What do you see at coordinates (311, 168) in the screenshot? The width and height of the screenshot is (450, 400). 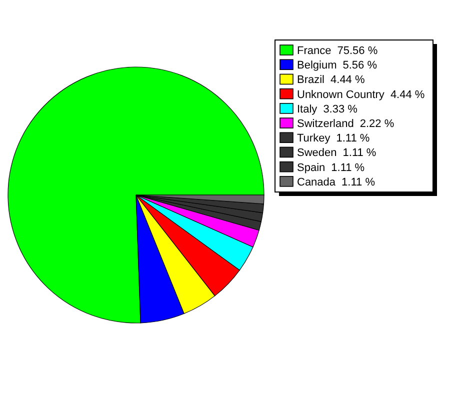 I see `legend-label: Spain` at bounding box center [311, 168].